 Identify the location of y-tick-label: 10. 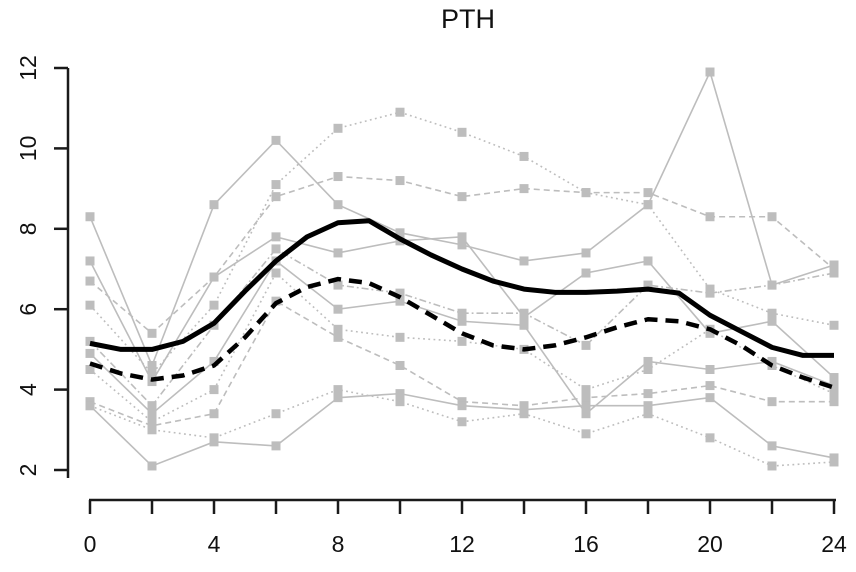
(28, 149).